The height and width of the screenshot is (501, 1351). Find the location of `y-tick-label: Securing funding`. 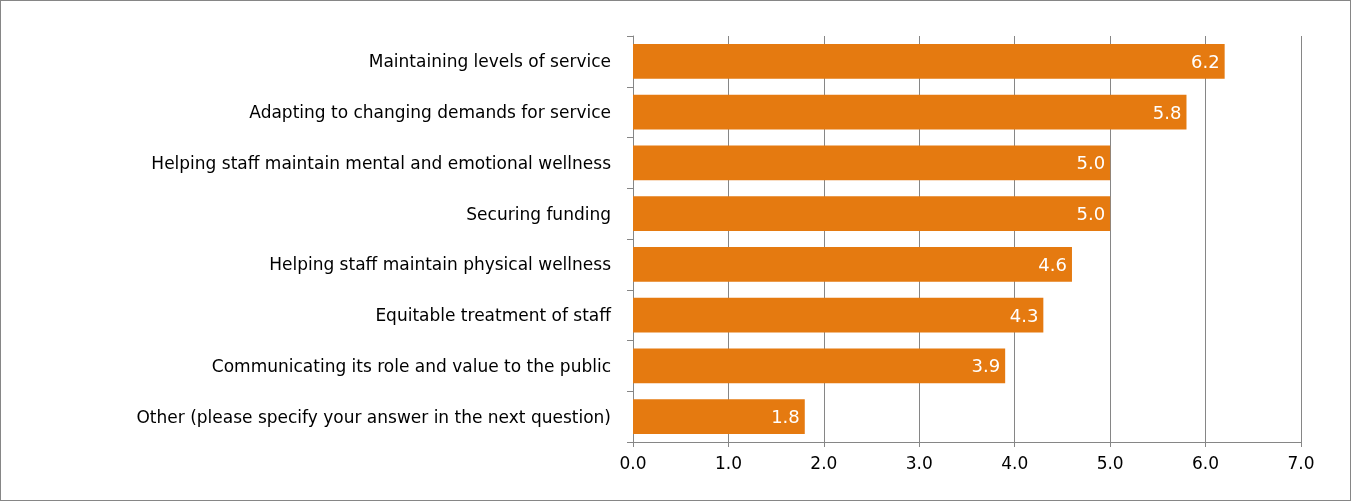

y-tick-label: Securing funding is located at coordinates (538, 213).